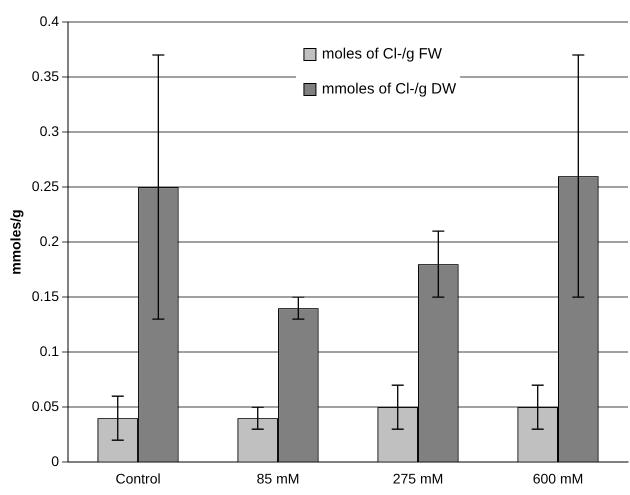  Describe the element at coordinates (50, 240) in the screenshot. I see `y-tick-label: 0.2` at that location.